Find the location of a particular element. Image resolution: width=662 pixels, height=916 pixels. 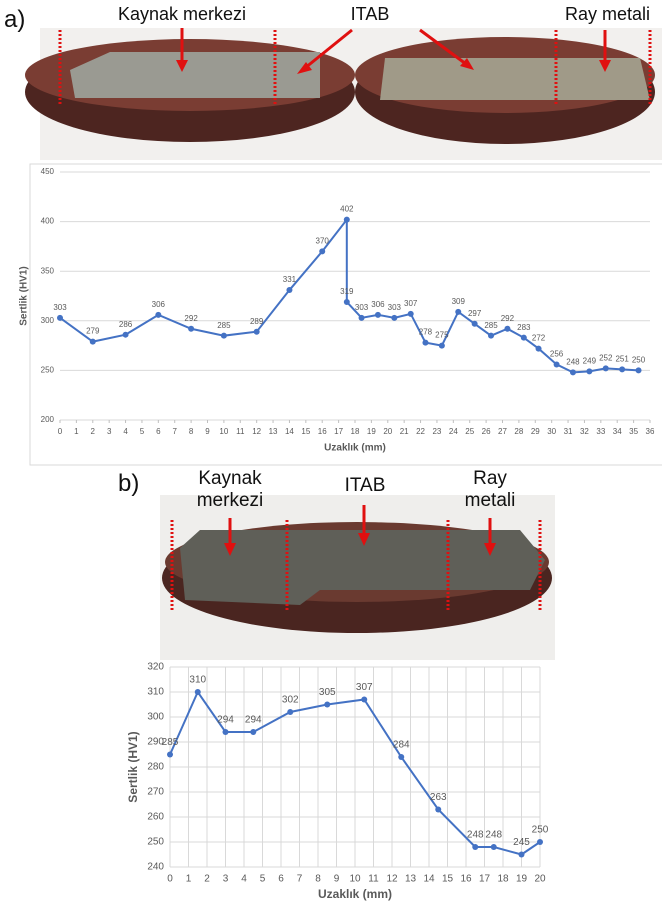

y-tick-label: 240 is located at coordinates (155, 867).